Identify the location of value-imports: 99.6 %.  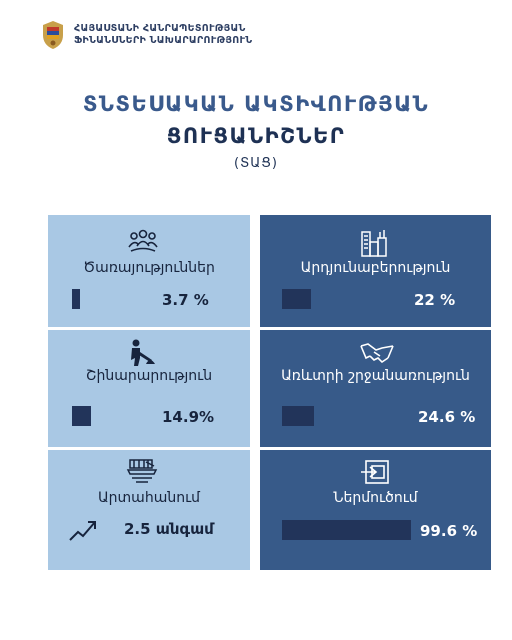
(449, 531).